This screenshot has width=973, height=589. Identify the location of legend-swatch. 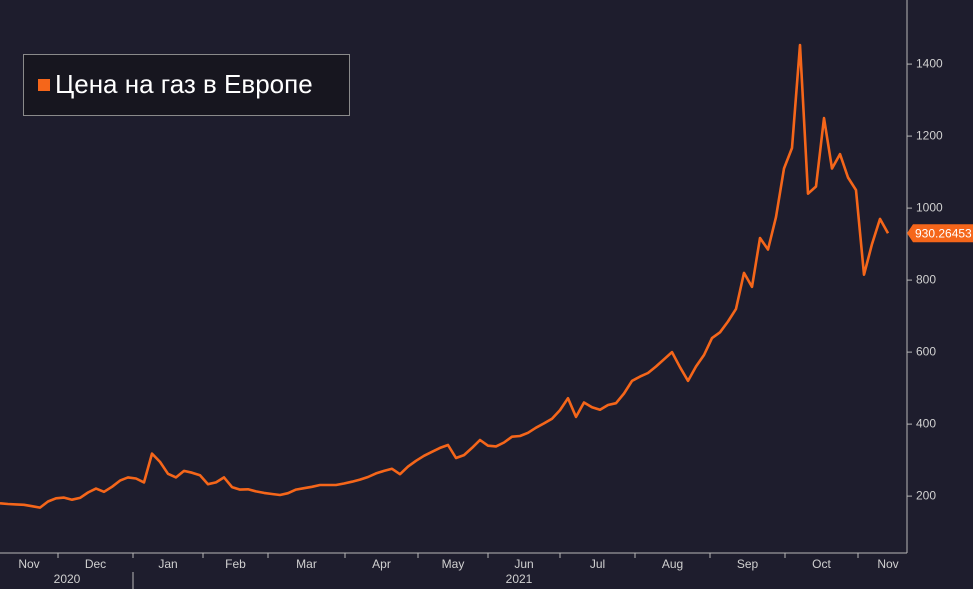
(44, 85).